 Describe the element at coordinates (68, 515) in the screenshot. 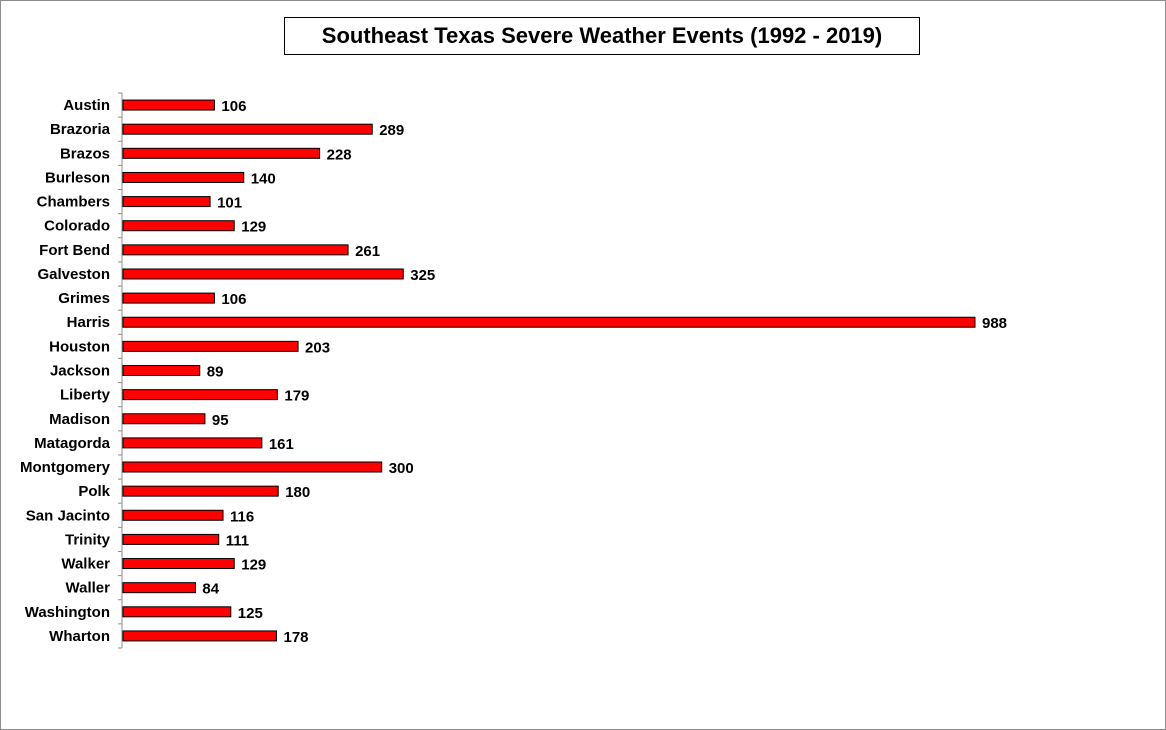

I see `category-label: San Jacinto` at that location.